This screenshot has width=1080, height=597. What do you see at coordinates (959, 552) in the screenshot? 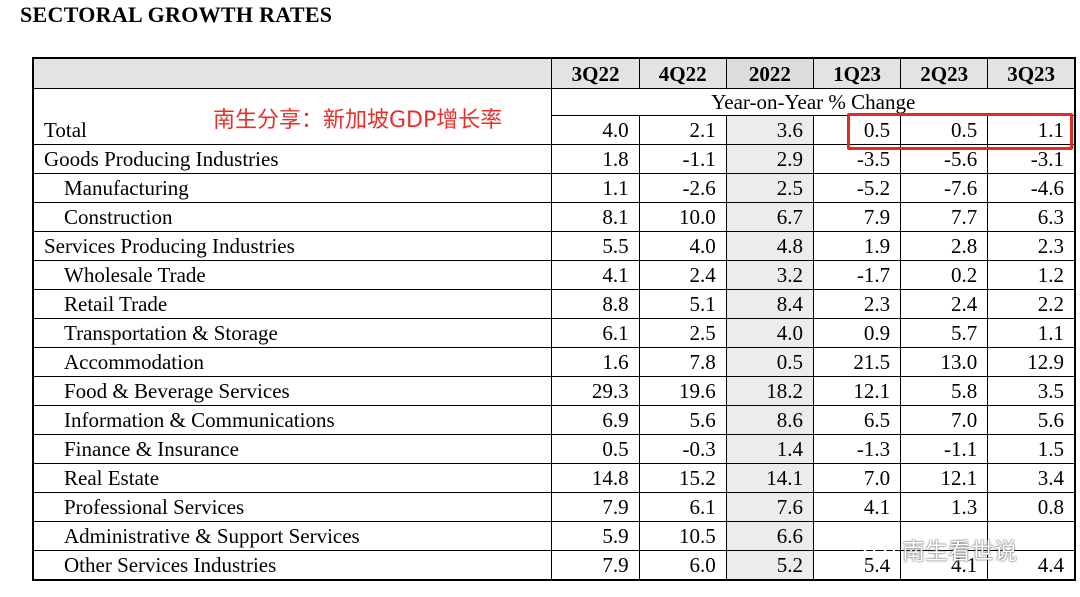
I see `watermark-text: 南生看世说` at bounding box center [959, 552].